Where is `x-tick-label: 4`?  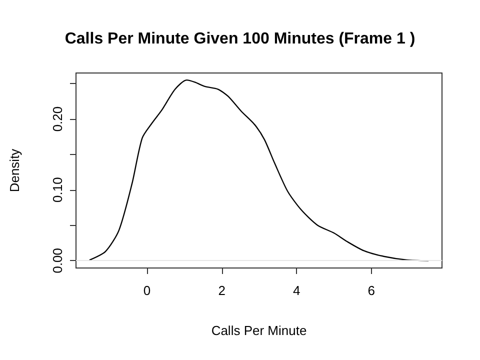 x-tick-label: 4 is located at coordinates (296, 290).